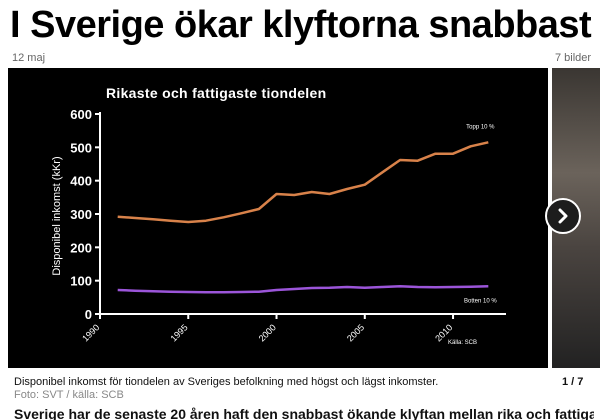  I want to click on y-axis-label: Disponibel inkomst (kKr), so click(57, 215).